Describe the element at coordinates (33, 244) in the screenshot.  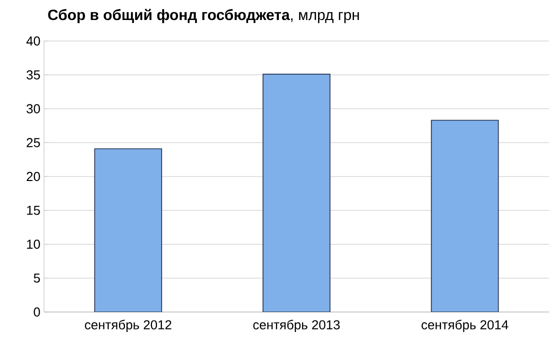
I see `y-tick-label: 10` at that location.